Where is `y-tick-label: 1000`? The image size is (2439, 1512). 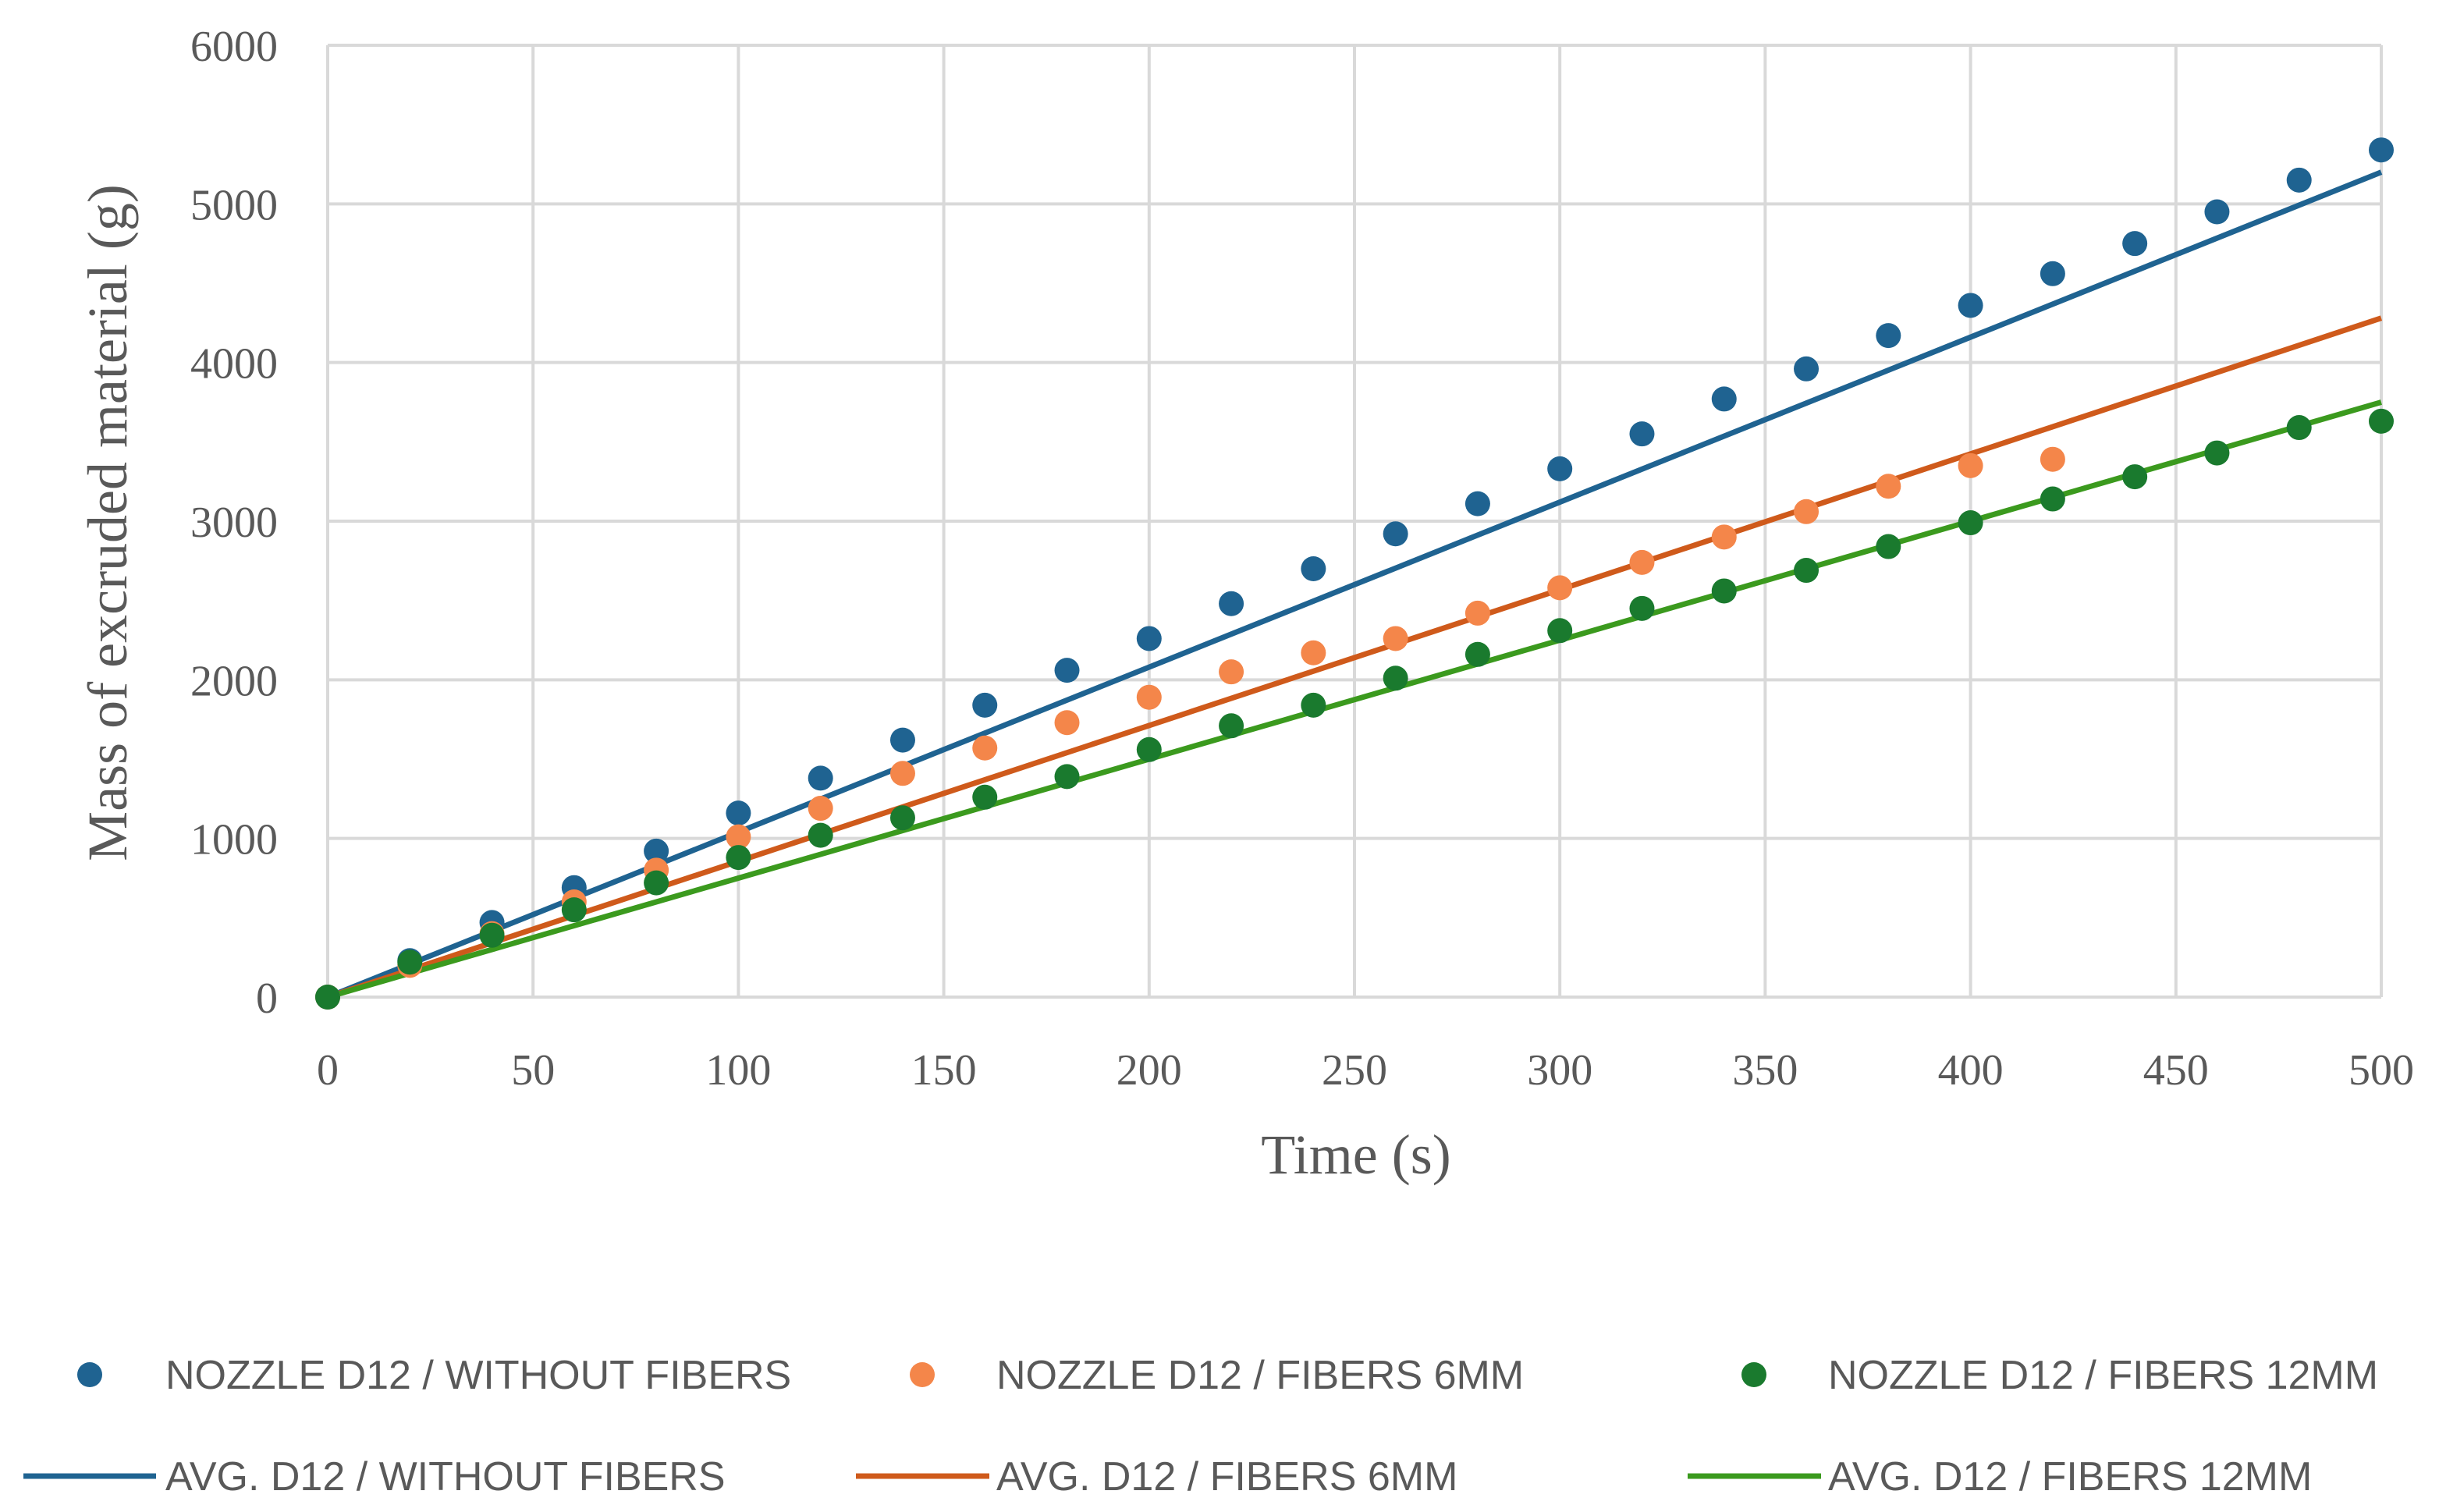 y-tick-label: 1000 is located at coordinates (234, 840).